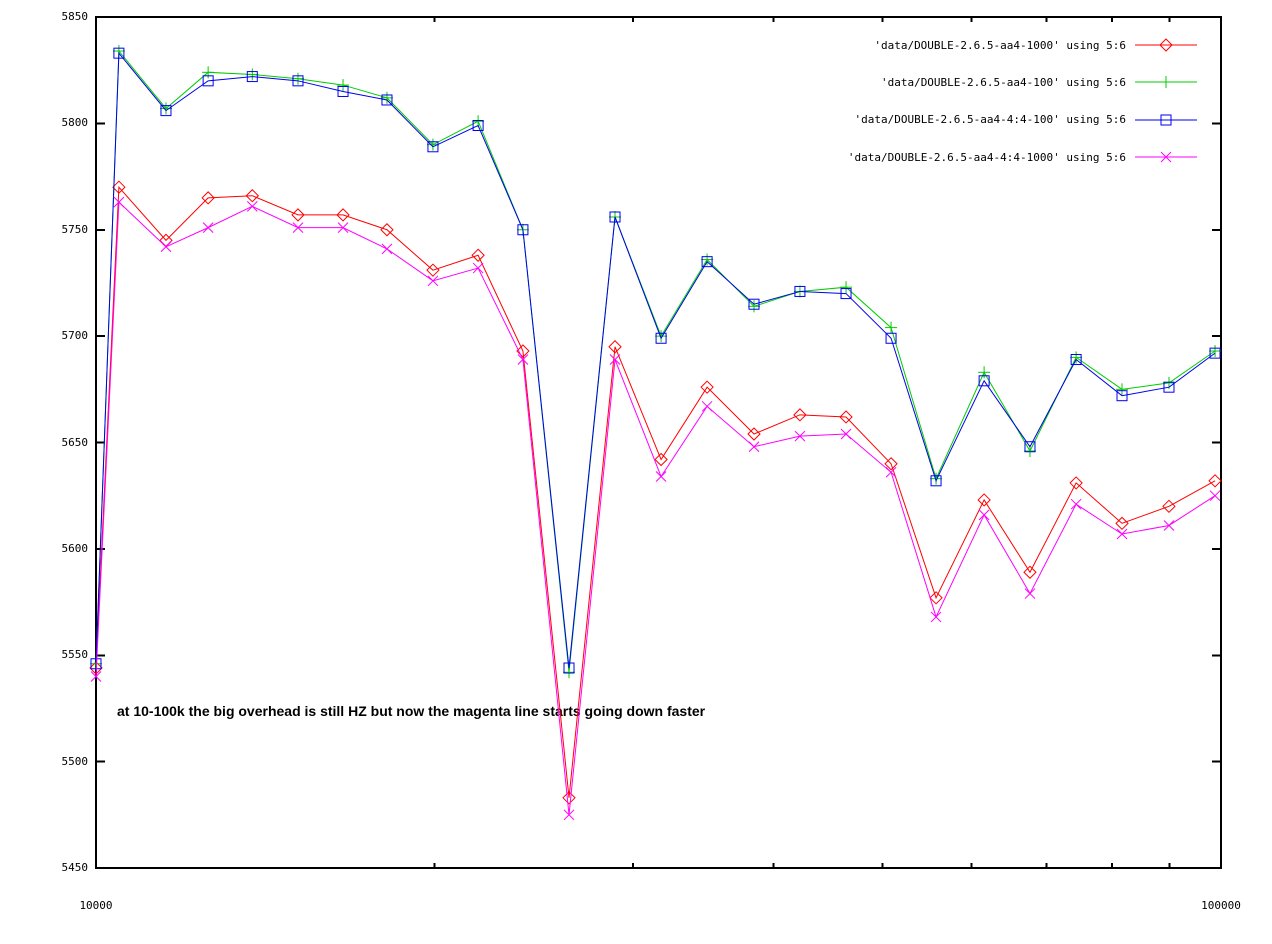 This screenshot has width=1272, height=944. Describe the element at coordinates (75, 442) in the screenshot. I see `y-tick-label: 5650` at that location.